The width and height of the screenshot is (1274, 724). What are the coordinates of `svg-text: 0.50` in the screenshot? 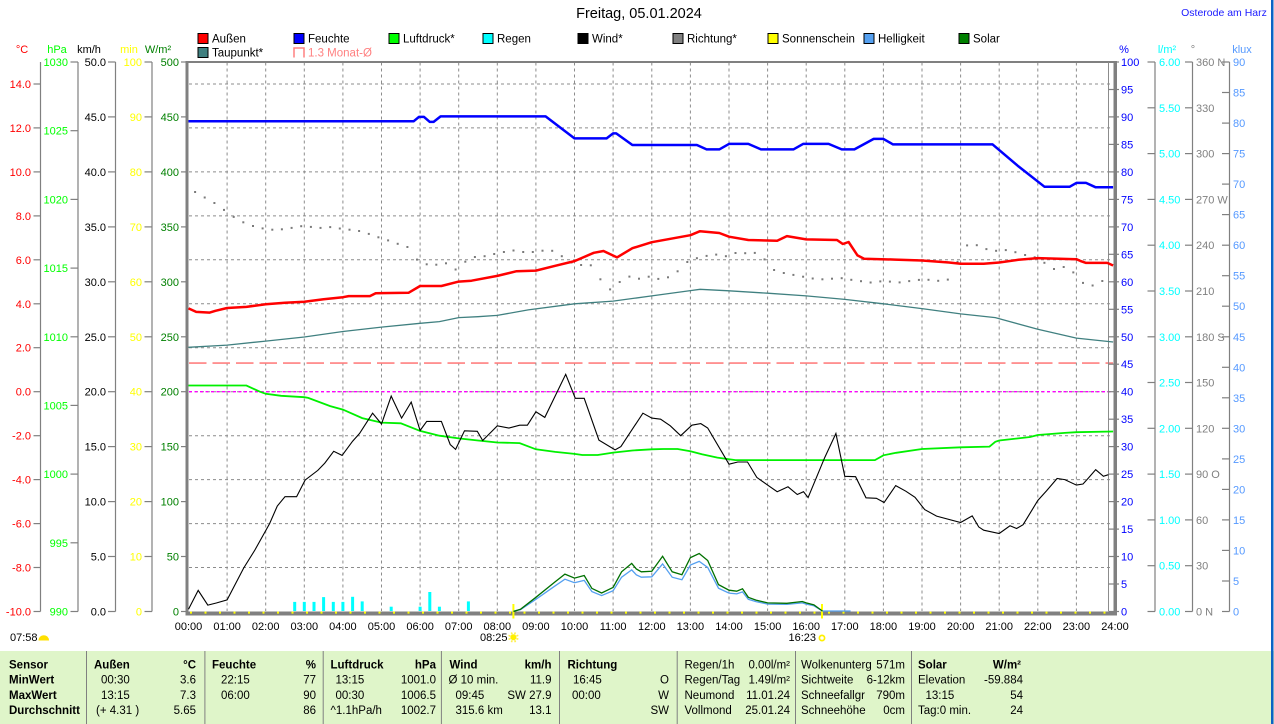 It's located at (1169, 567).